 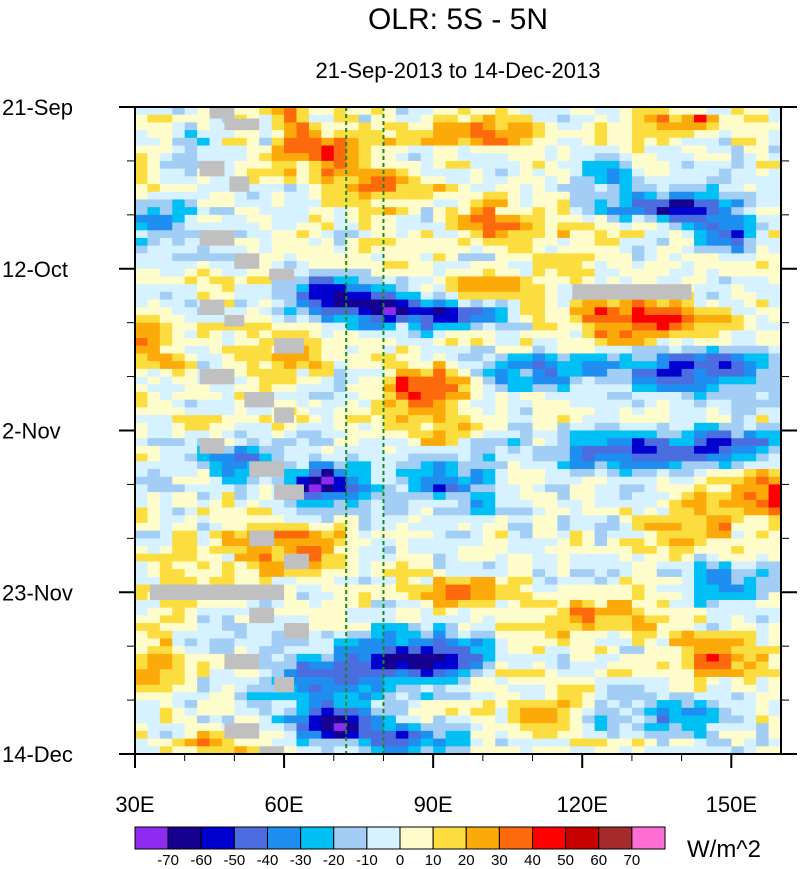 I want to click on colorbar-label: 50, so click(x=565, y=860).